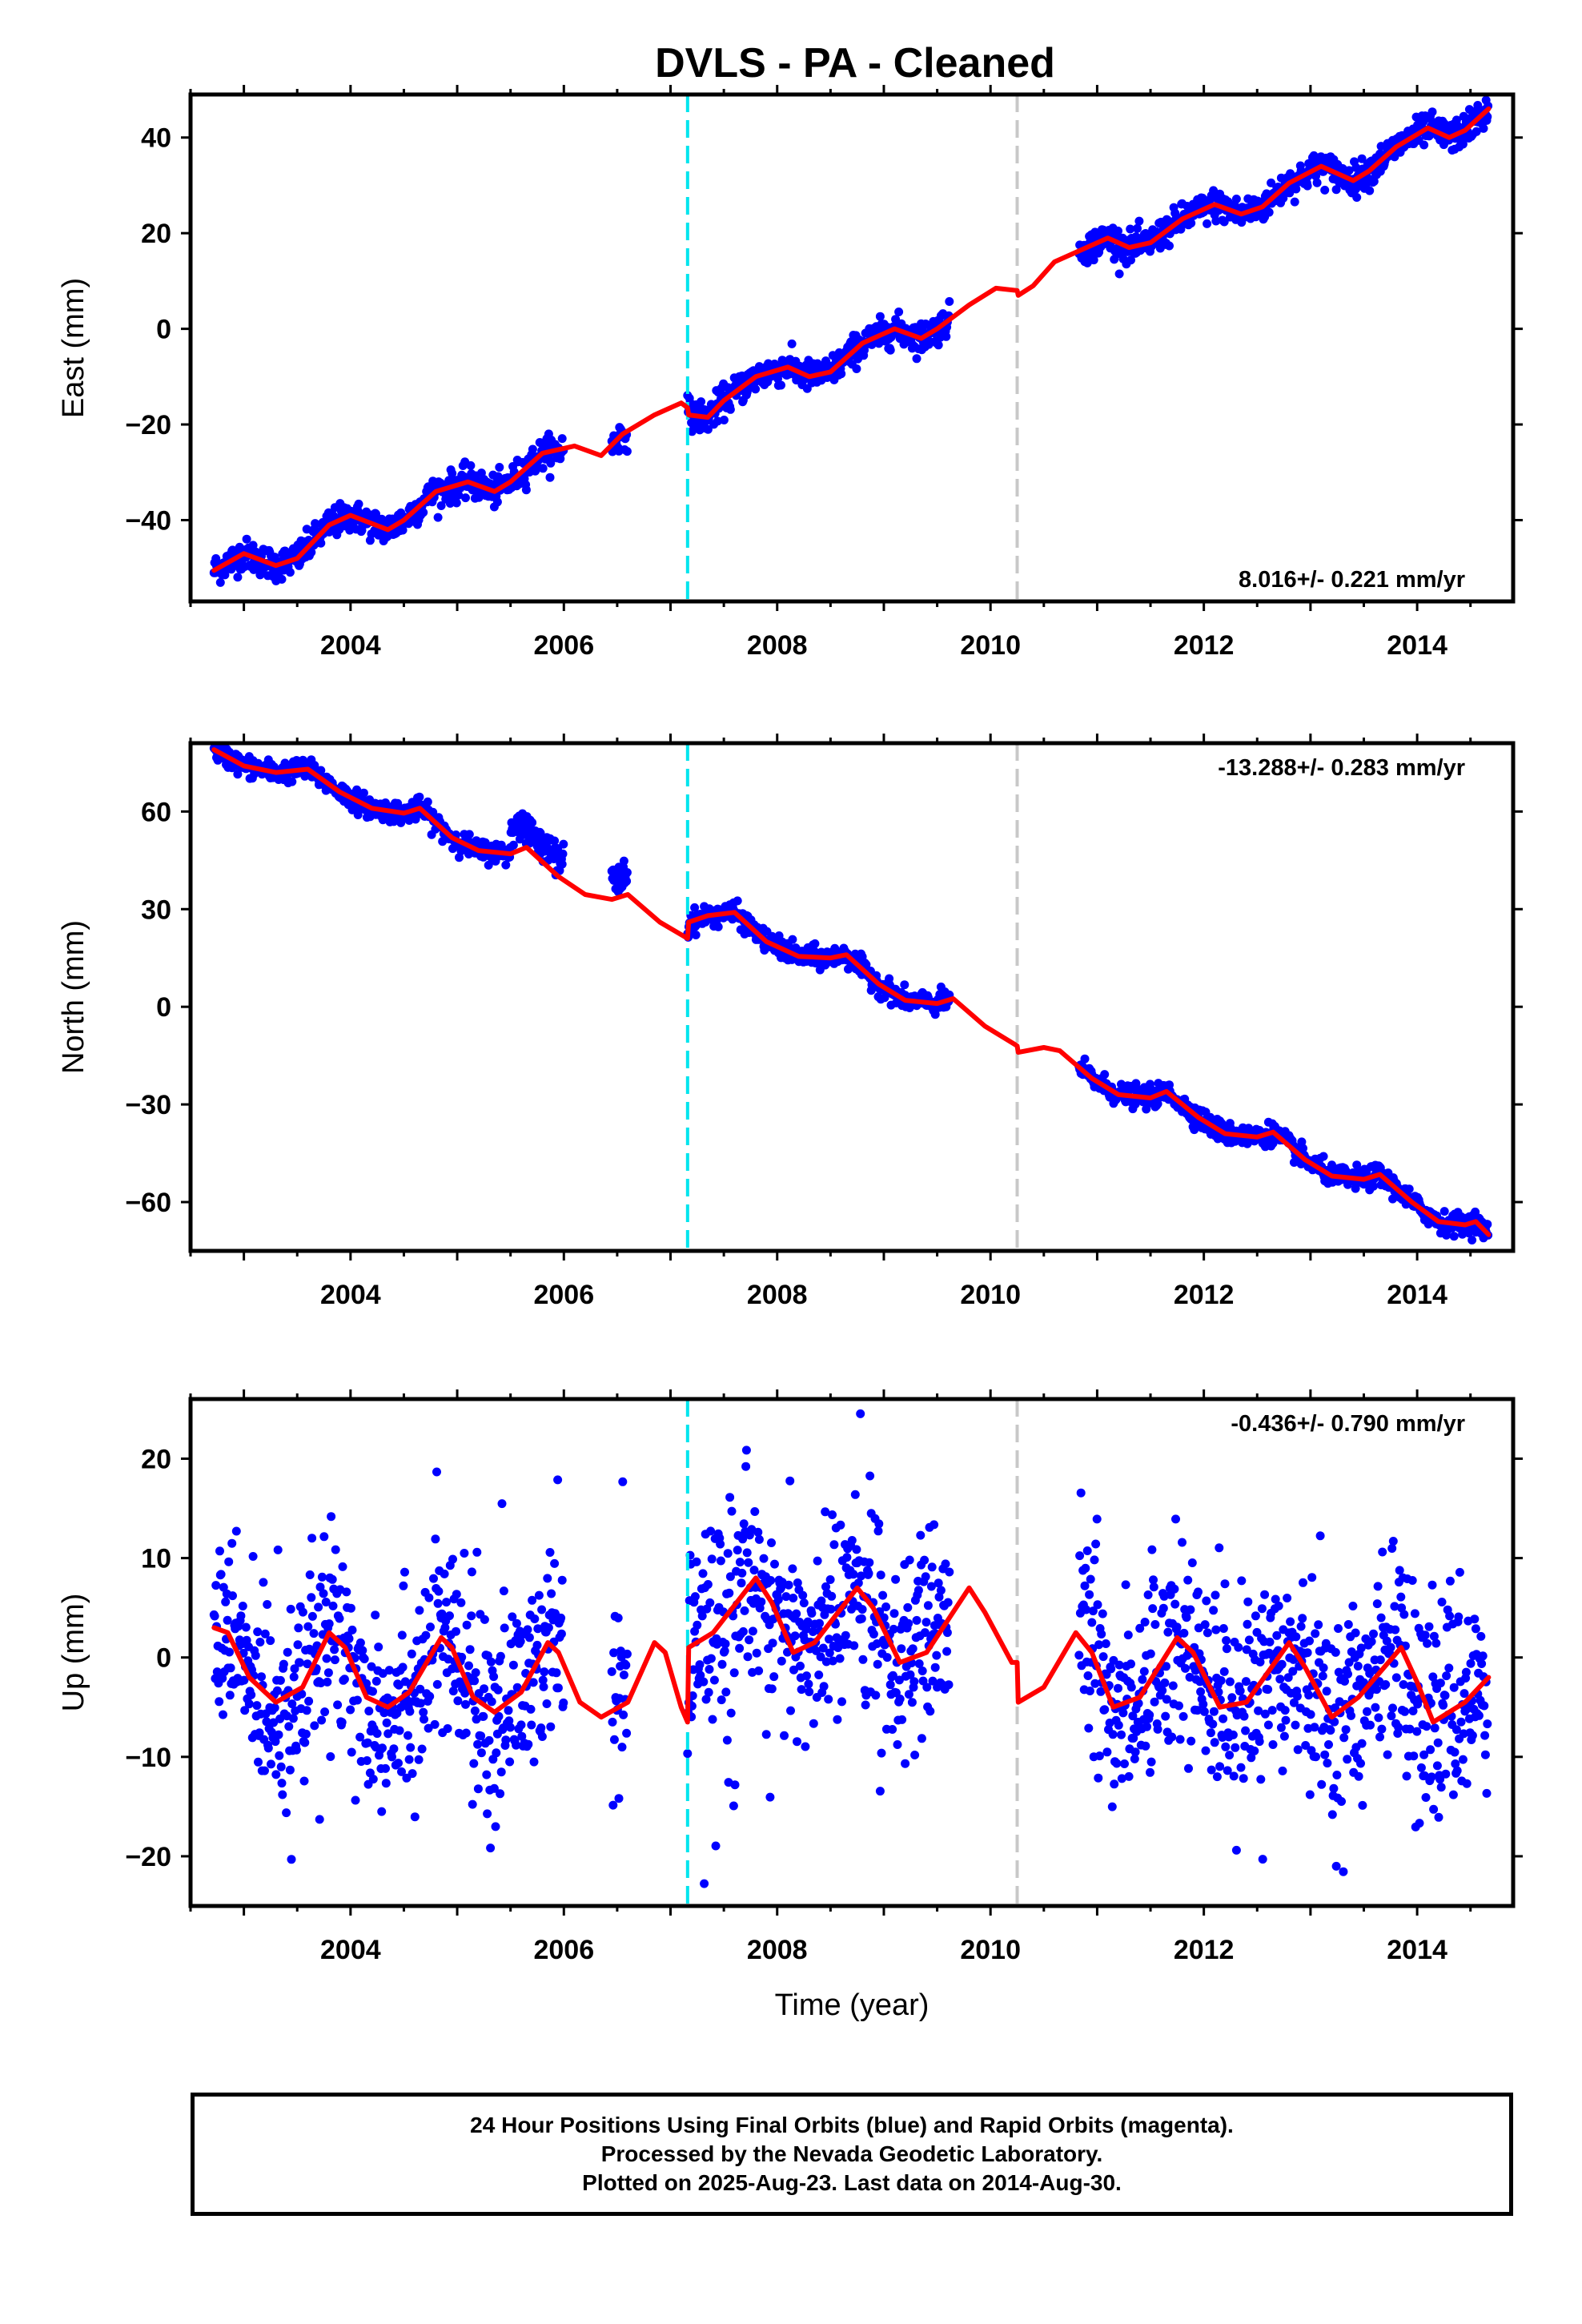 This screenshot has width=1582, height=2324. Describe the element at coordinates (148, 425) in the screenshot. I see `east-y-tick-label: −20` at that location.